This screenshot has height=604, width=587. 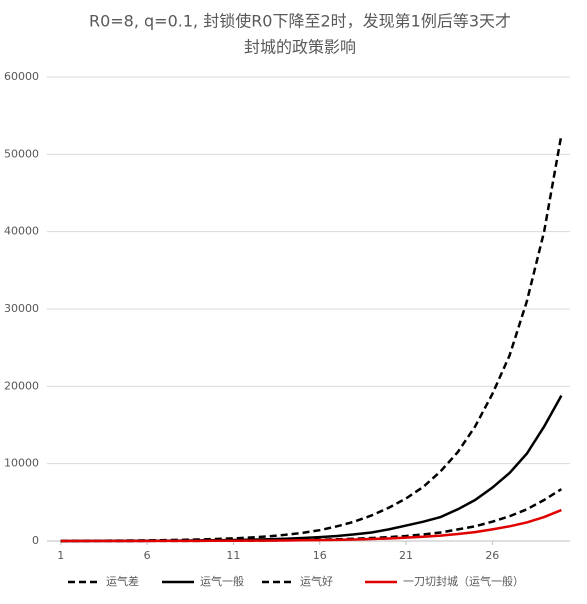 I want to click on legend-label: 运气好, so click(x=316, y=581).